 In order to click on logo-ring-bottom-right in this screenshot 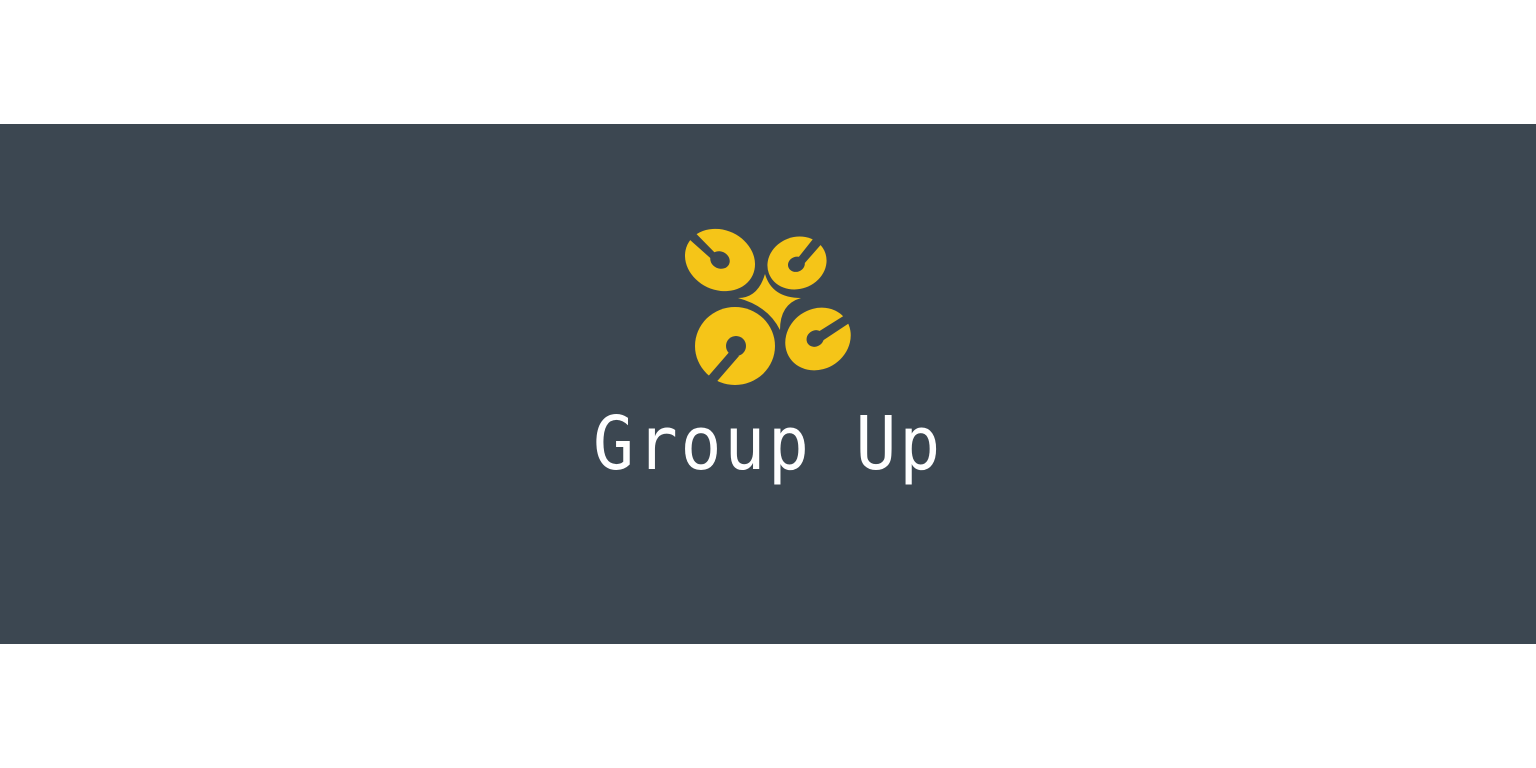, I will do `click(818, 339)`.